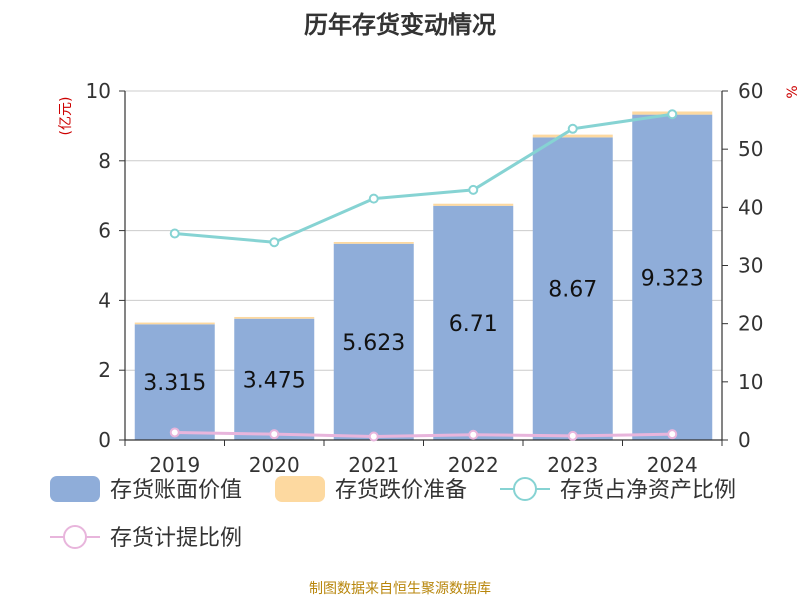  I want to click on right-tick-label: 10, so click(750, 382).